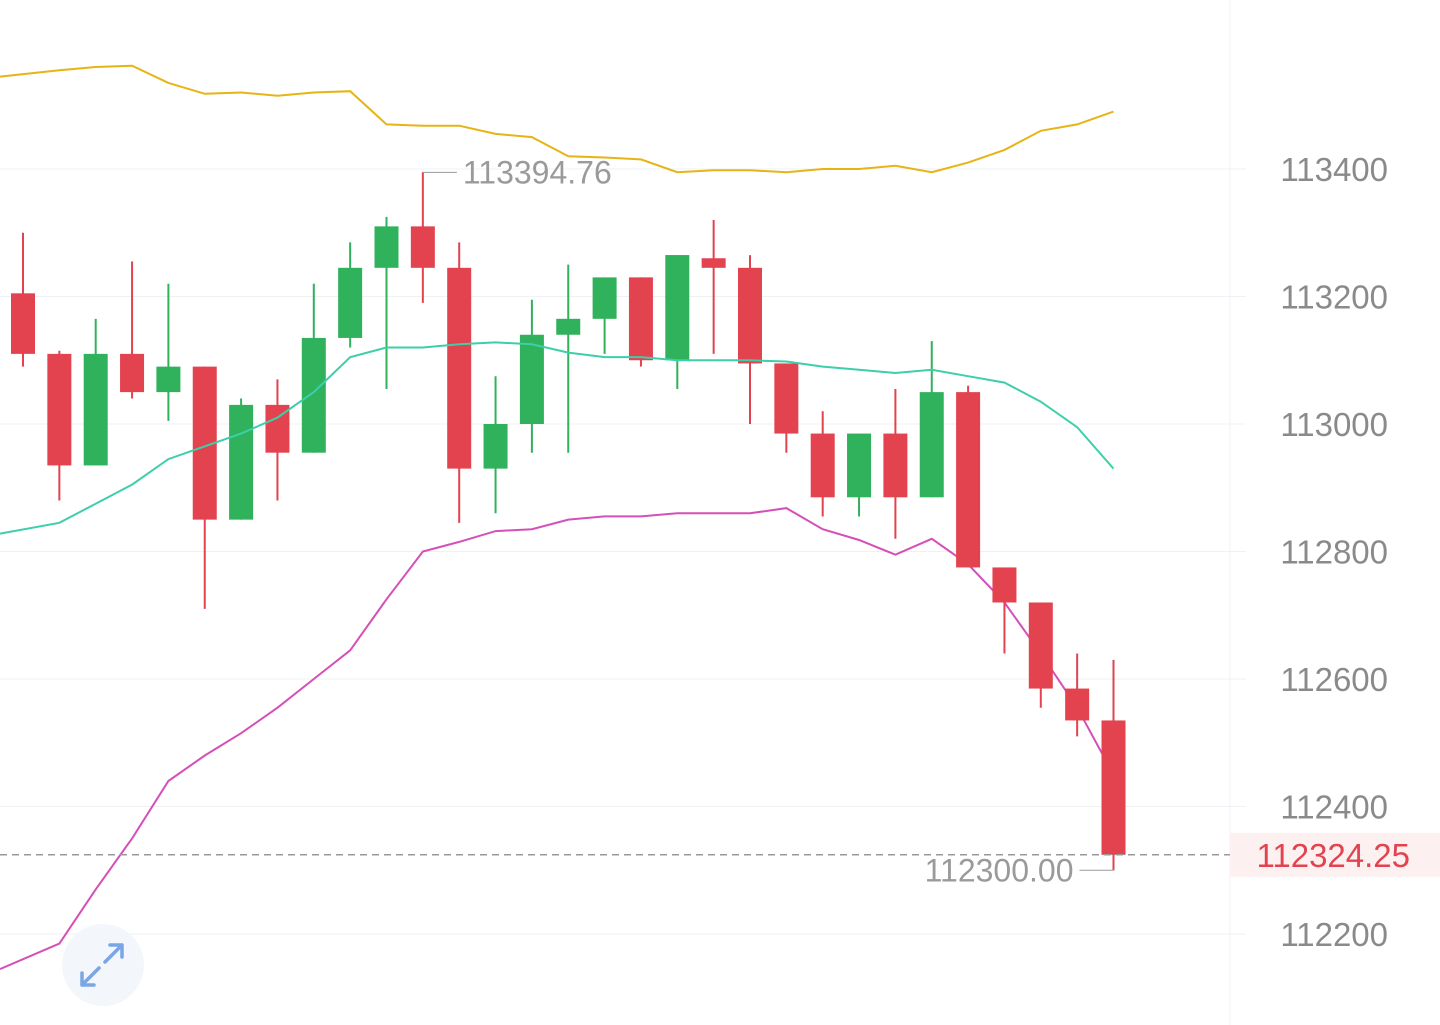 This screenshot has height=1025, width=1440. Describe the element at coordinates (1334, 679) in the screenshot. I see `y-tick-label: 112600` at that location.